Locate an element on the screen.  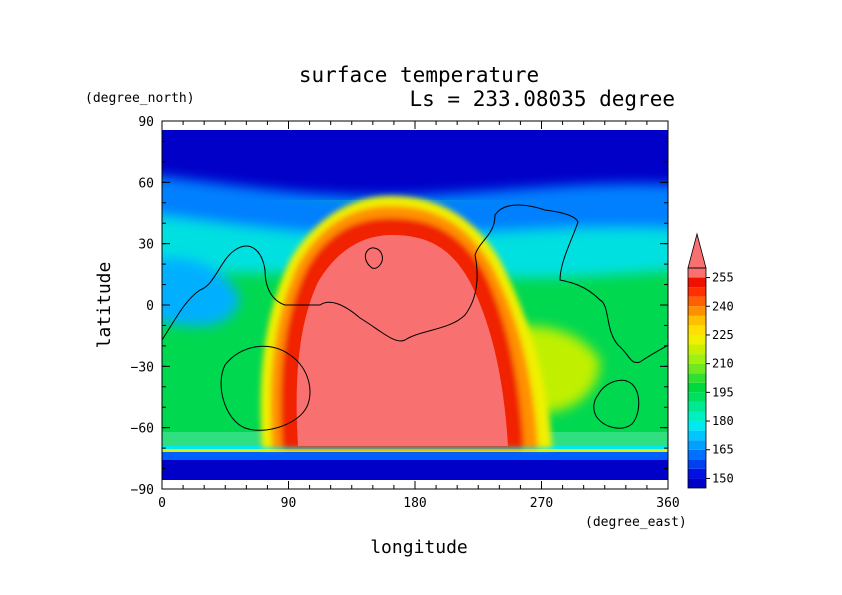
y-tick-label: 0 is located at coordinates (150, 306).